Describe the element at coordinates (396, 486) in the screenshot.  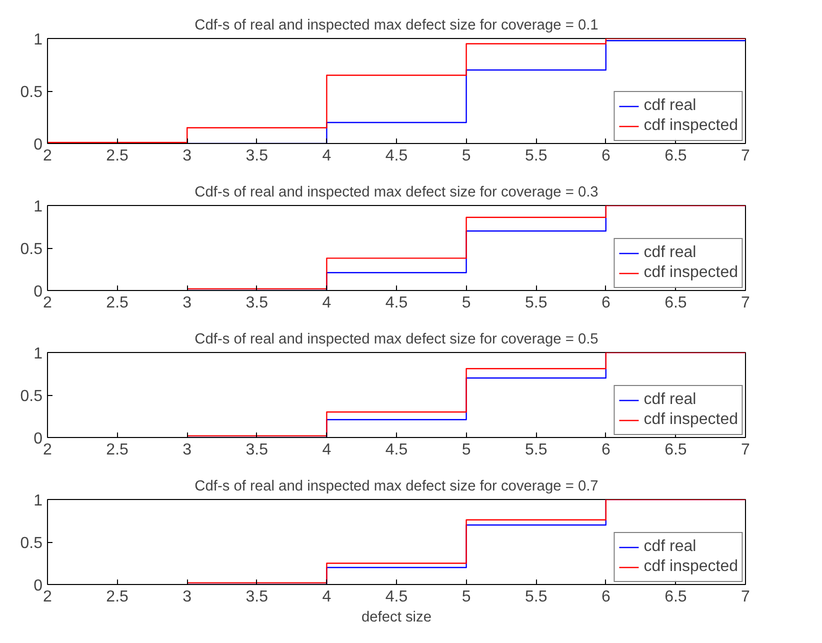
I see `chart-title: Cdf-s of real and inspected max defect size for coverage = 0.7` at that location.